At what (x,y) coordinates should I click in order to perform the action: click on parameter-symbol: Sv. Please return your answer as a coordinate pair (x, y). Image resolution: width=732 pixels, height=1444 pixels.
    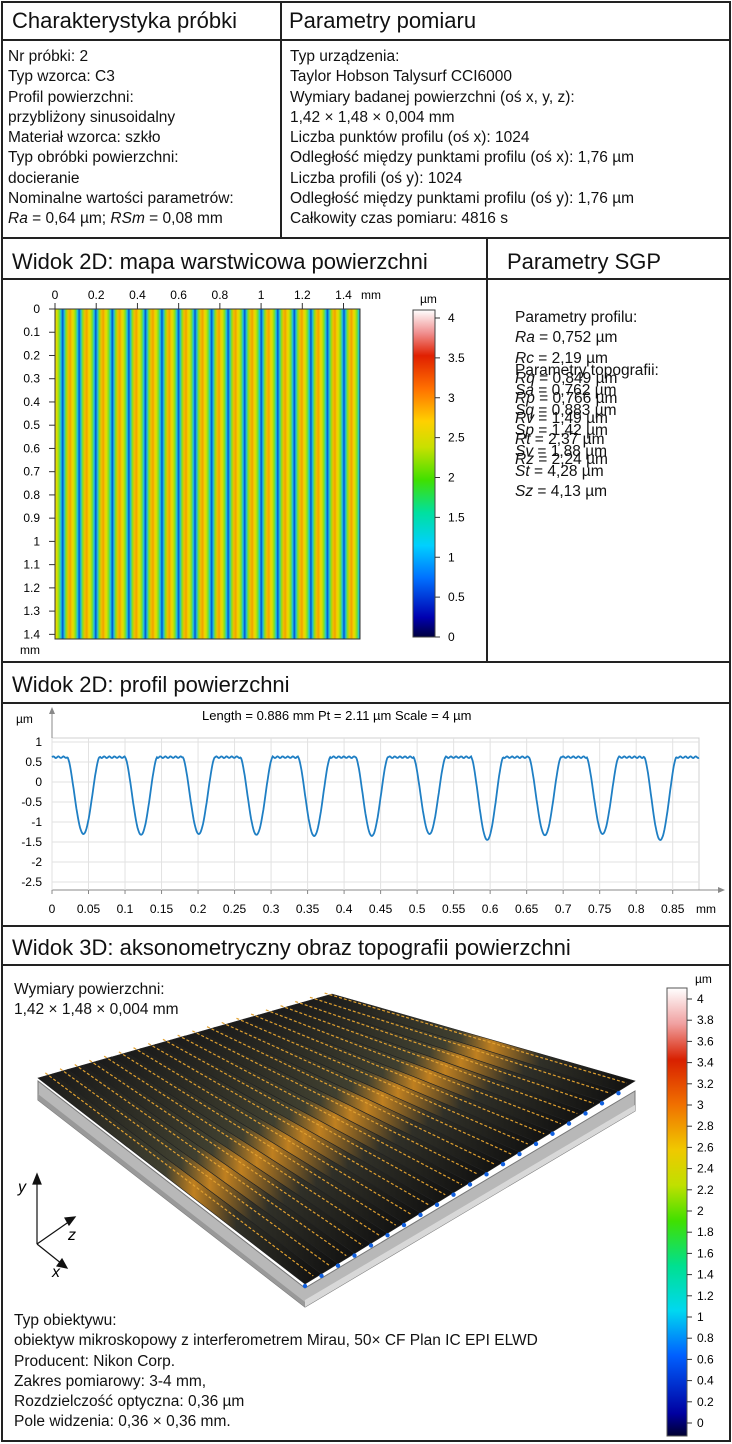
    Looking at the image, I should click on (524, 451).